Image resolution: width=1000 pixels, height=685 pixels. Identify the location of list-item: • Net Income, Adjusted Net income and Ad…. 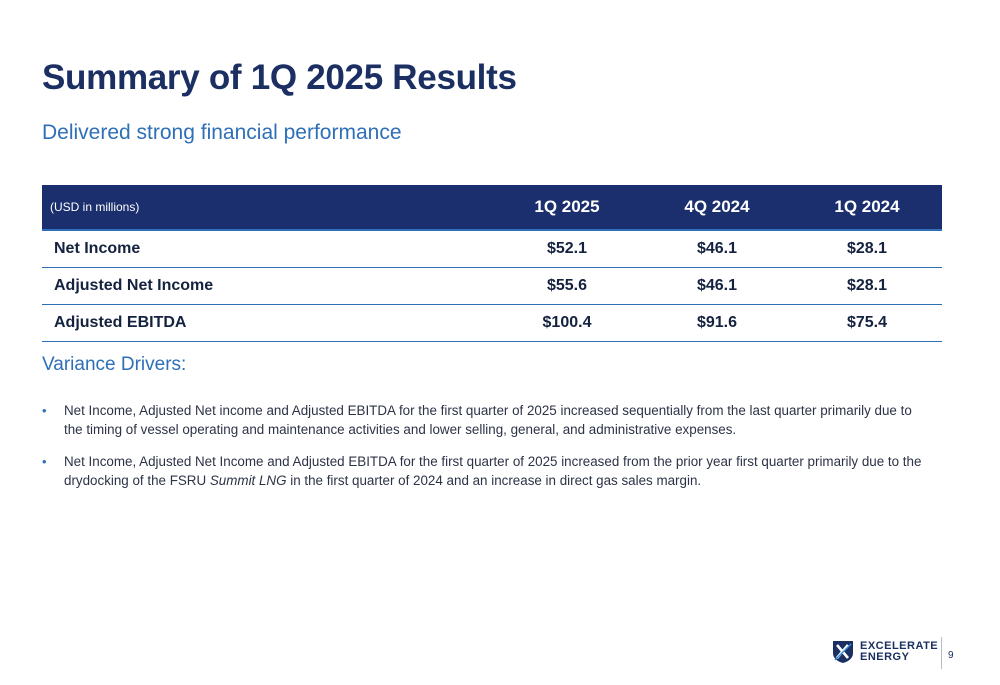
(482, 420).